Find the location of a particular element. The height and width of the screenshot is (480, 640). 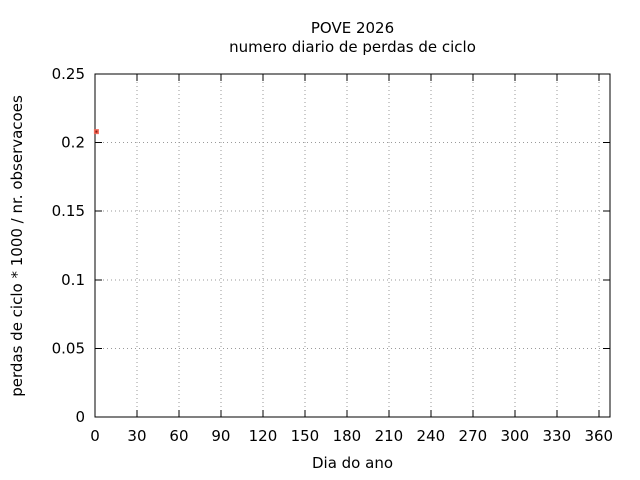

x-tick-label: 270 is located at coordinates (473, 436).